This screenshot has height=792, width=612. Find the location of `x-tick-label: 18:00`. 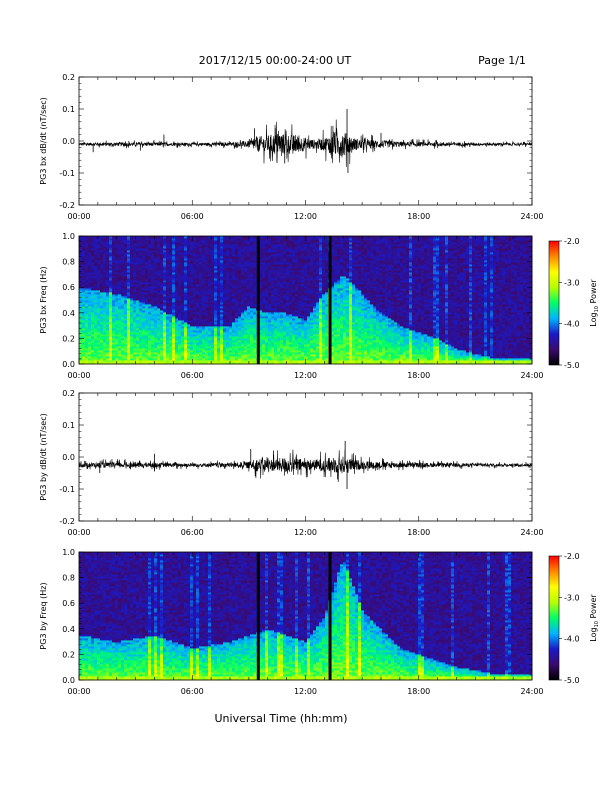

x-tick-label: 18:00 is located at coordinates (418, 216).